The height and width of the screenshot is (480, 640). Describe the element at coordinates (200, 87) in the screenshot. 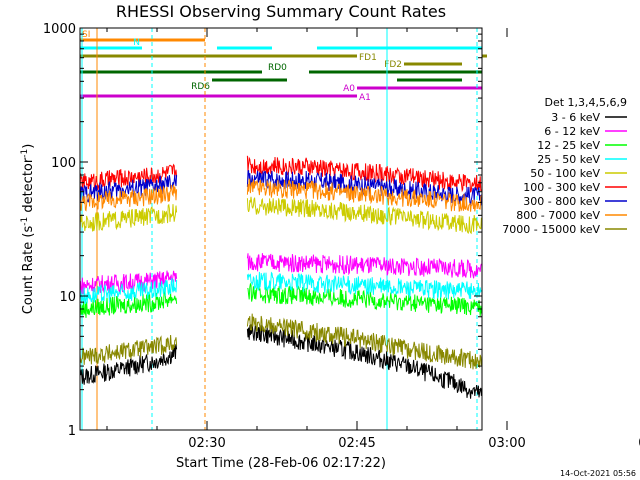

I see `flag-label-rd6: RD6` at that location.